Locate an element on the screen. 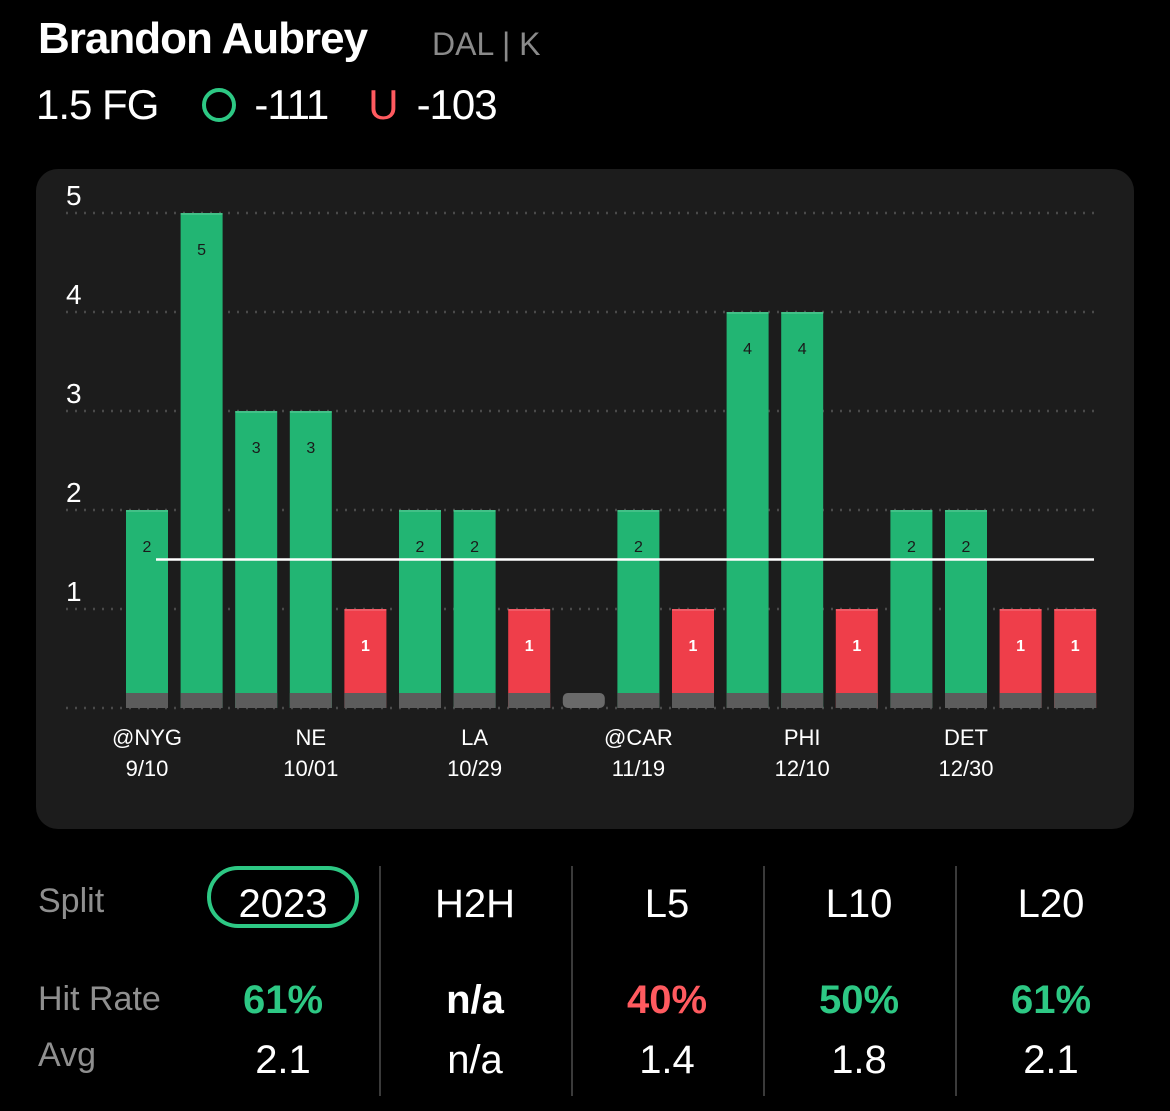  avg-value: n/a is located at coordinates (475, 1060).